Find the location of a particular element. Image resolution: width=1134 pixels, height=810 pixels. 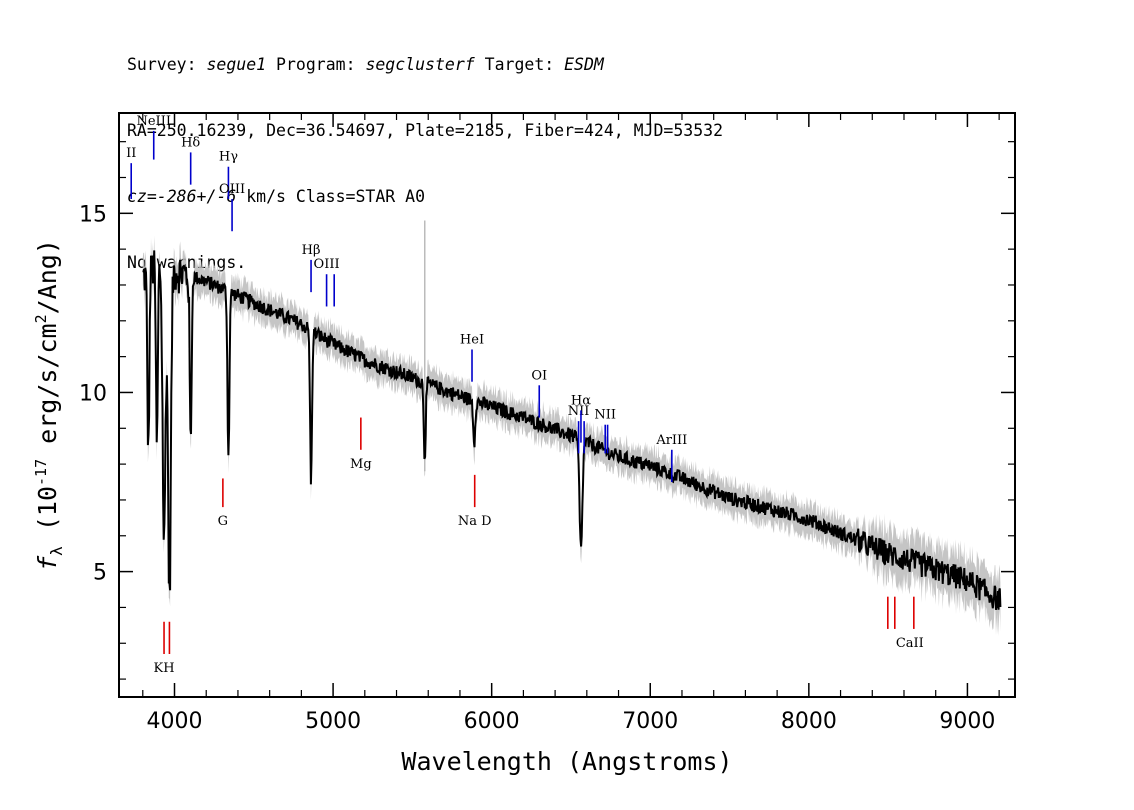

redshift-line: cz=-286+/-6 km/s Class=STAR A0 is located at coordinates (425, 197).